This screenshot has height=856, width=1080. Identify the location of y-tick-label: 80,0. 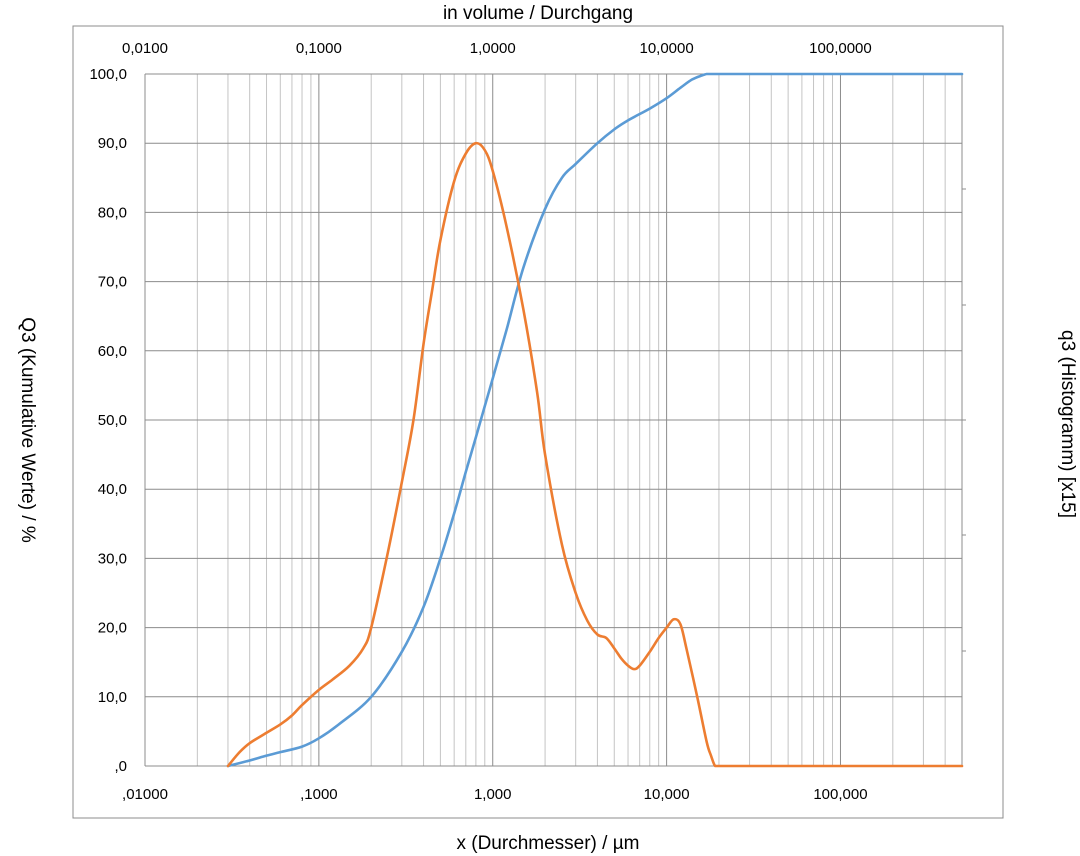
(112, 212).